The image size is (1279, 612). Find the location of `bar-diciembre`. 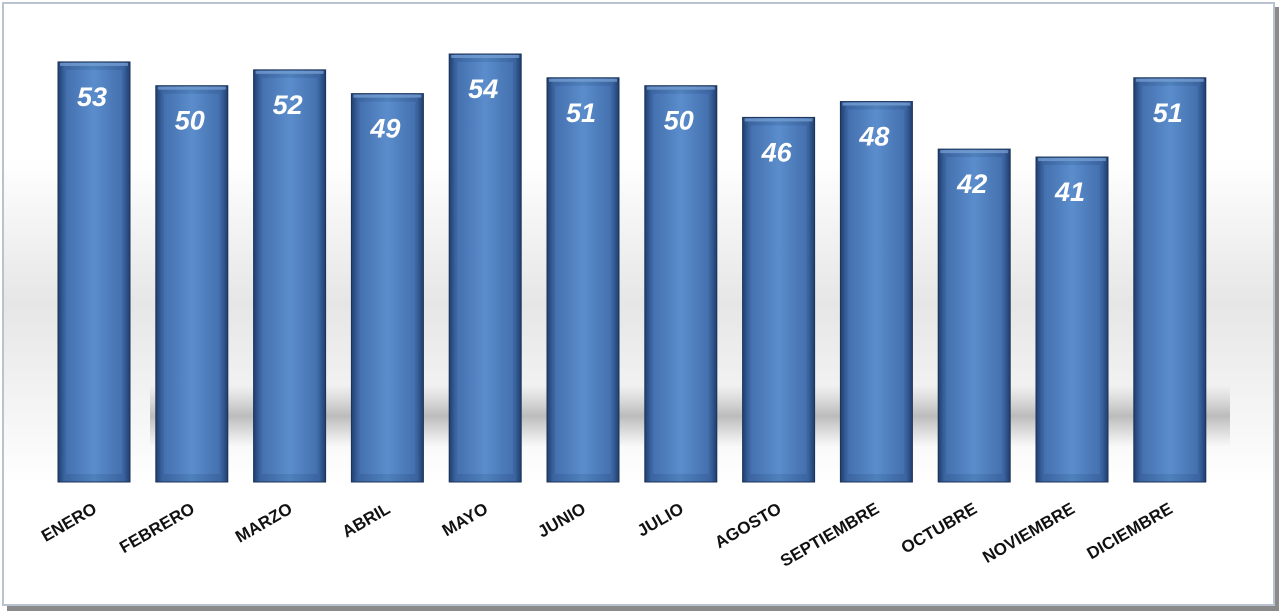

bar-diciembre is located at coordinates (1170, 280).